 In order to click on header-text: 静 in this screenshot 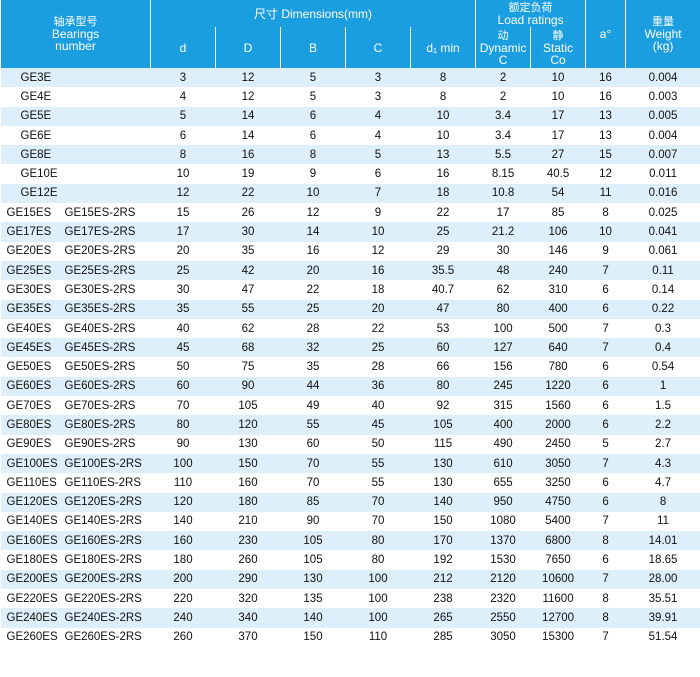, I will do `click(558, 35)`.